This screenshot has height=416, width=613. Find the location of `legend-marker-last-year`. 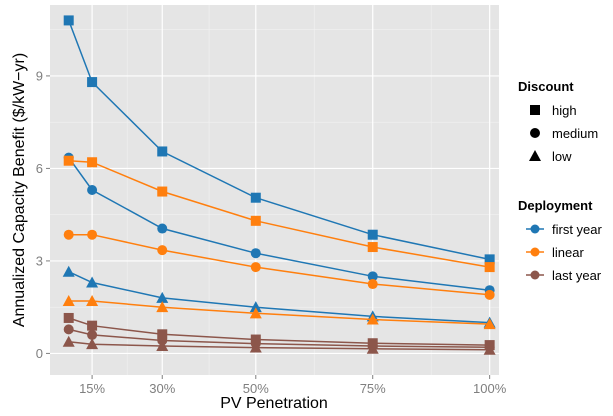

legend-marker-last-year is located at coordinates (535, 275).